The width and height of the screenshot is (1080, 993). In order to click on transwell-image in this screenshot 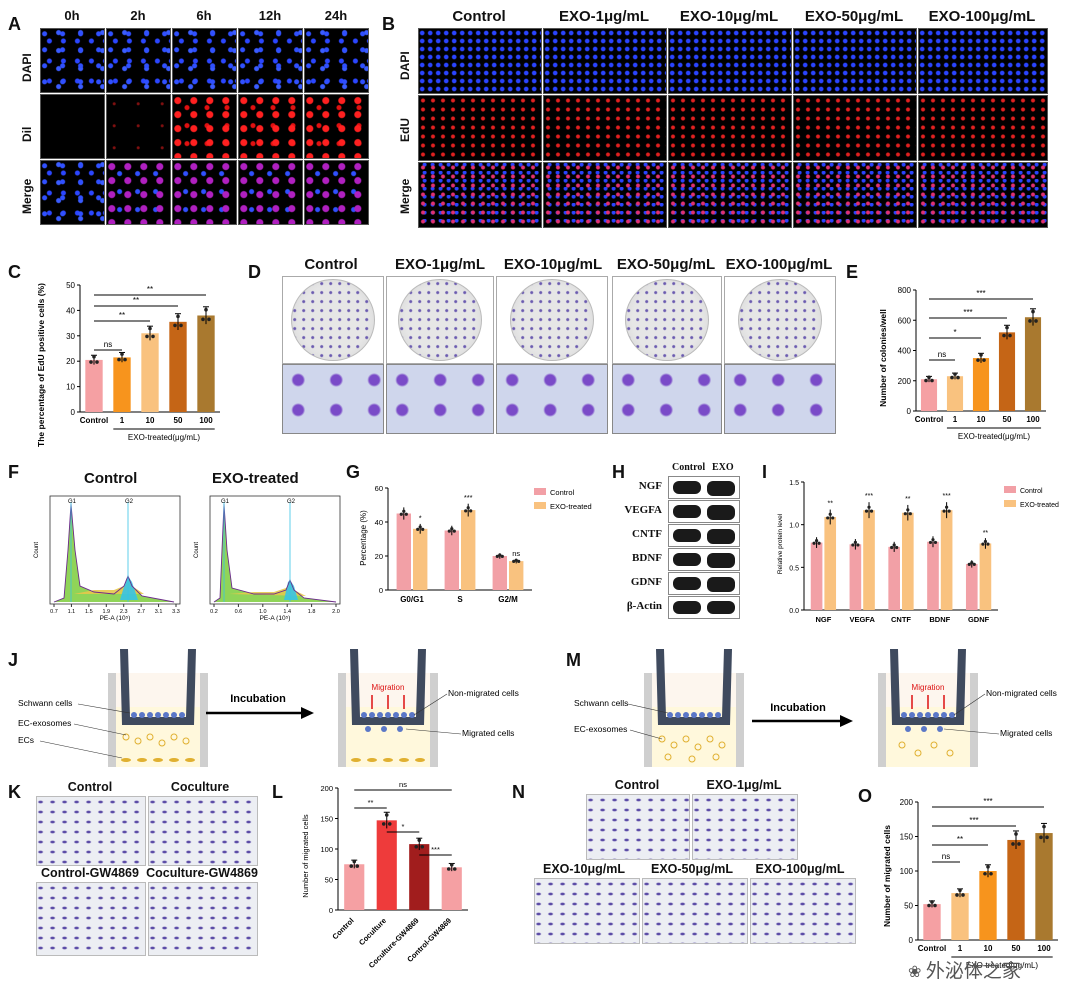, I will do `click(695, 911)`.